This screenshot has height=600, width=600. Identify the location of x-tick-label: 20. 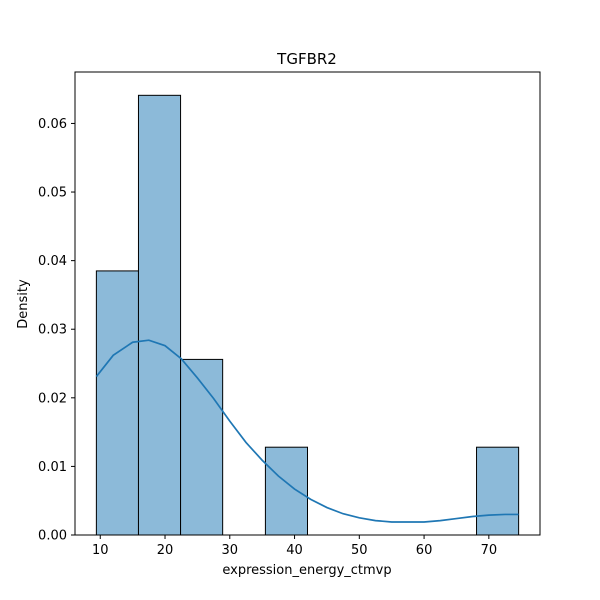
(165, 550).